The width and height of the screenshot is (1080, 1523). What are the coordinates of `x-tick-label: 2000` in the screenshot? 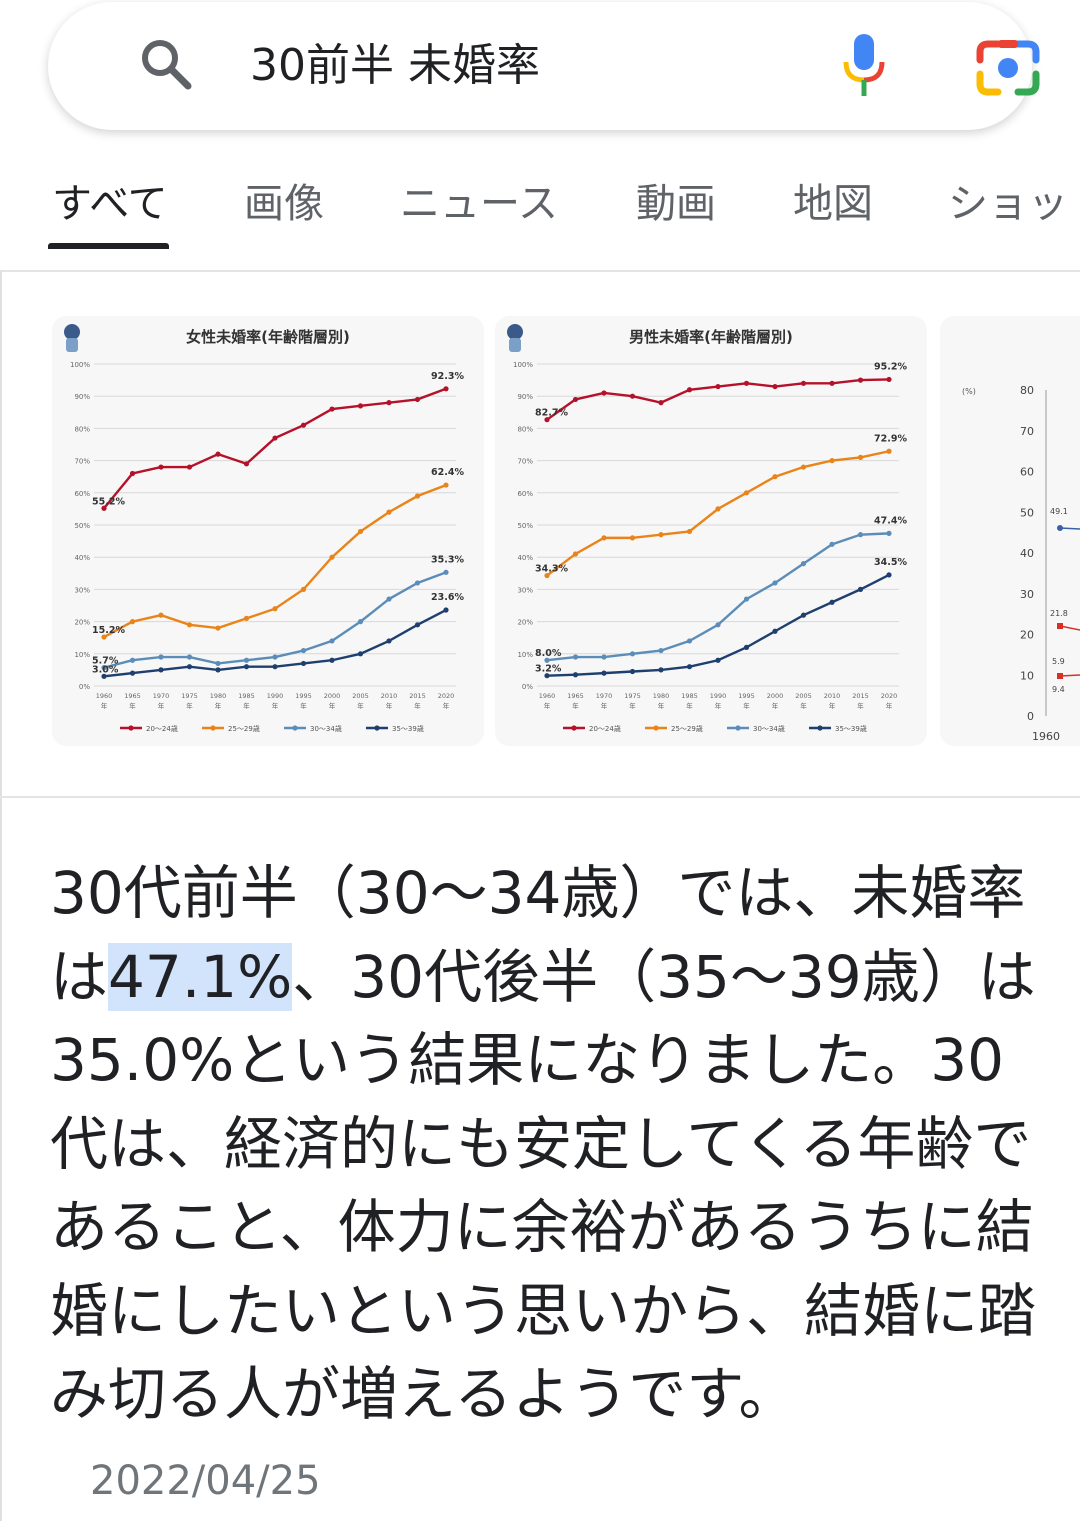 It's located at (332, 696).